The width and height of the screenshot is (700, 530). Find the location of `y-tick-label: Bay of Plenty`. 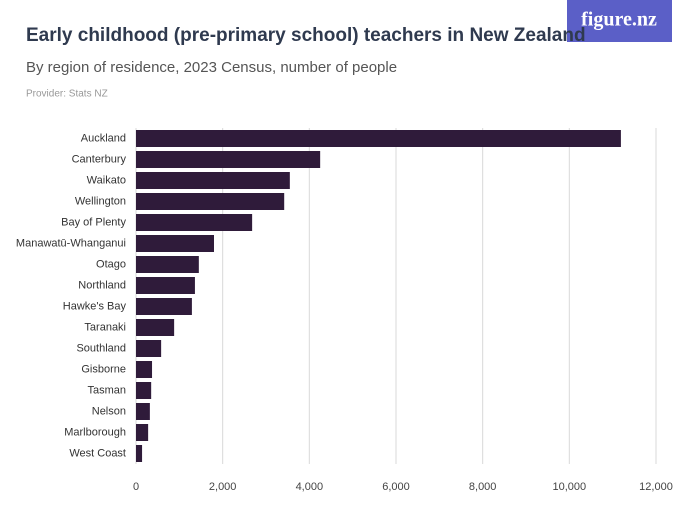

y-tick-label: Bay of Plenty is located at coordinates (93, 222).